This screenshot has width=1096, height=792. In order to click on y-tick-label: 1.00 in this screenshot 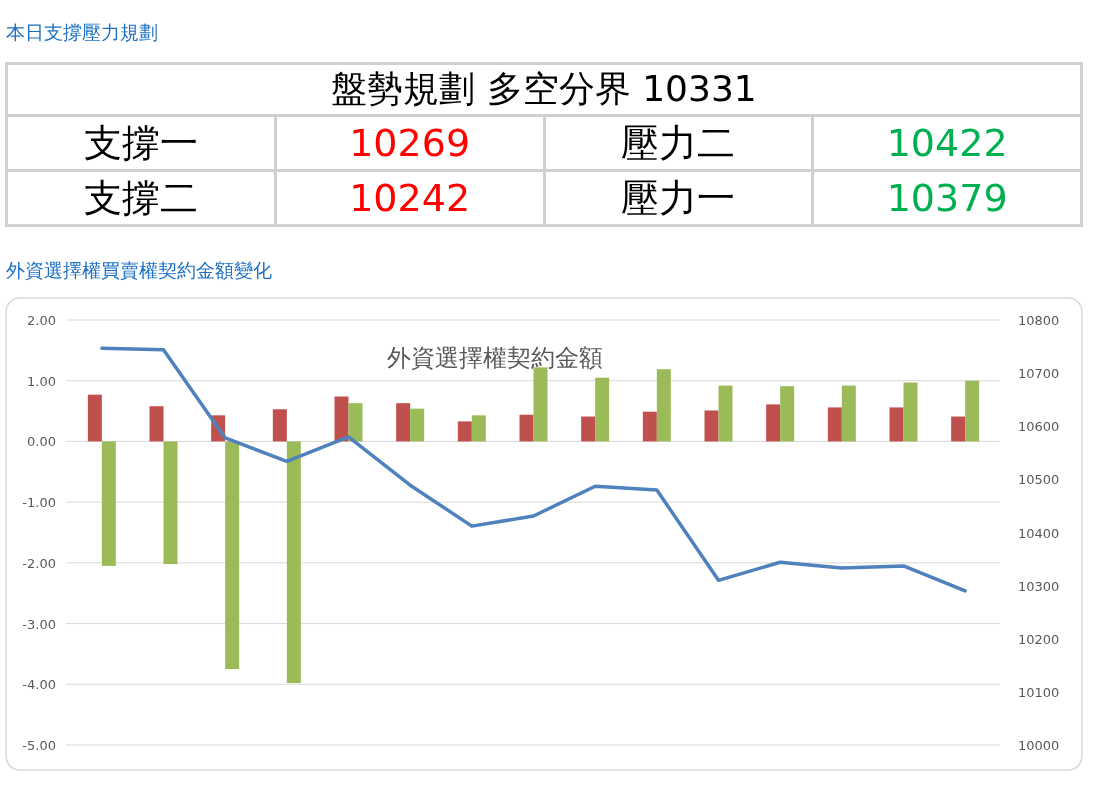, I will do `click(41, 381)`.